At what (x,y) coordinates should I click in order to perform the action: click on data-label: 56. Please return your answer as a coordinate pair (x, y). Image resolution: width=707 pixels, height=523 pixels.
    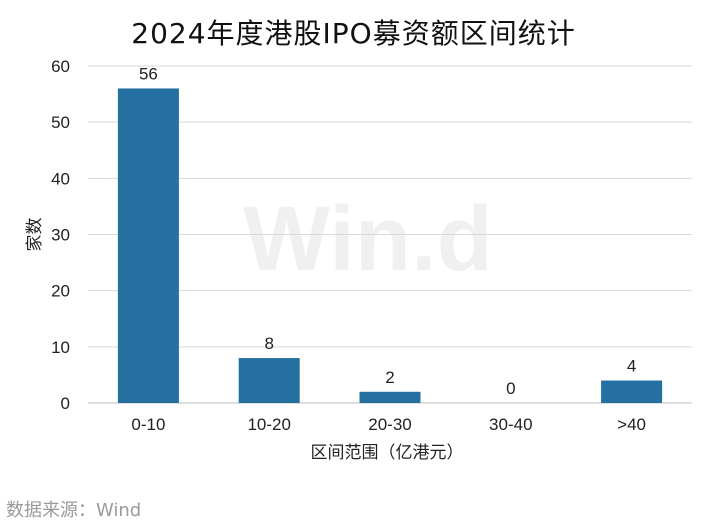
    Looking at the image, I should click on (148, 73).